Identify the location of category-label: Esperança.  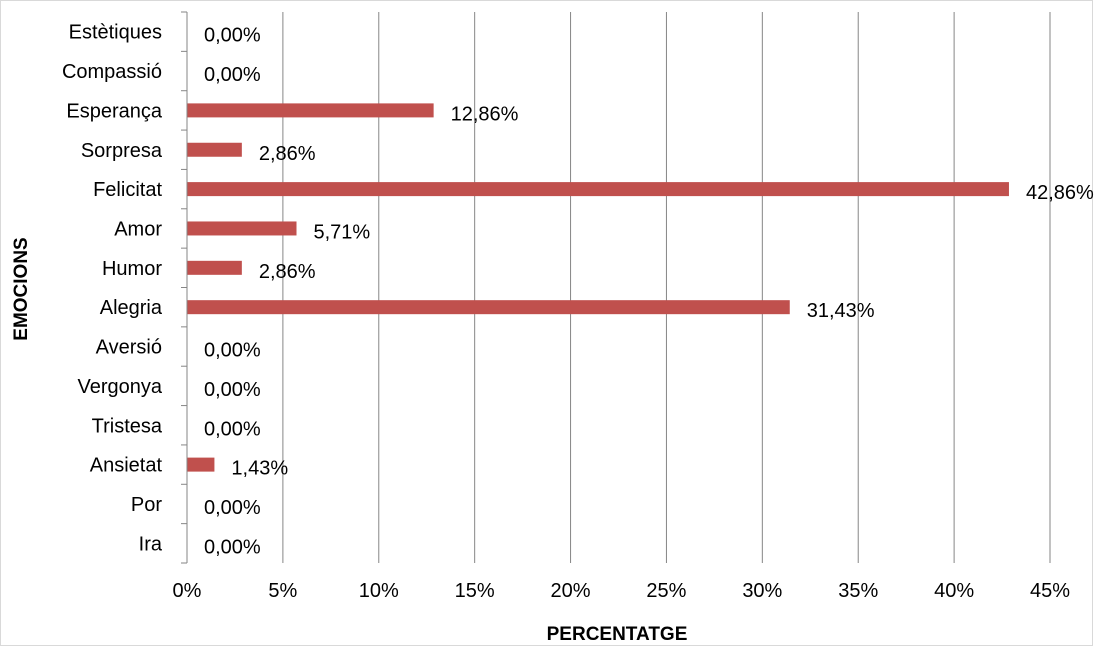
(114, 111).